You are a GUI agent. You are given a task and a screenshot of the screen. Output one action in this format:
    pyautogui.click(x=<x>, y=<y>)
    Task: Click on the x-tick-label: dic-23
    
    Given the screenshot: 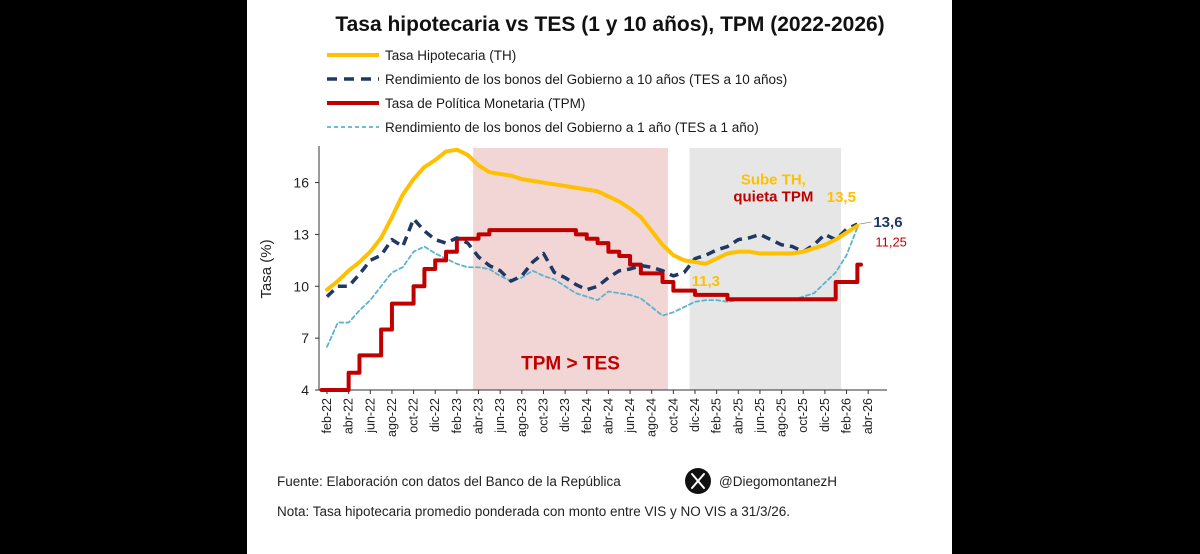 What is the action you would take?
    pyautogui.click(x=565, y=415)
    